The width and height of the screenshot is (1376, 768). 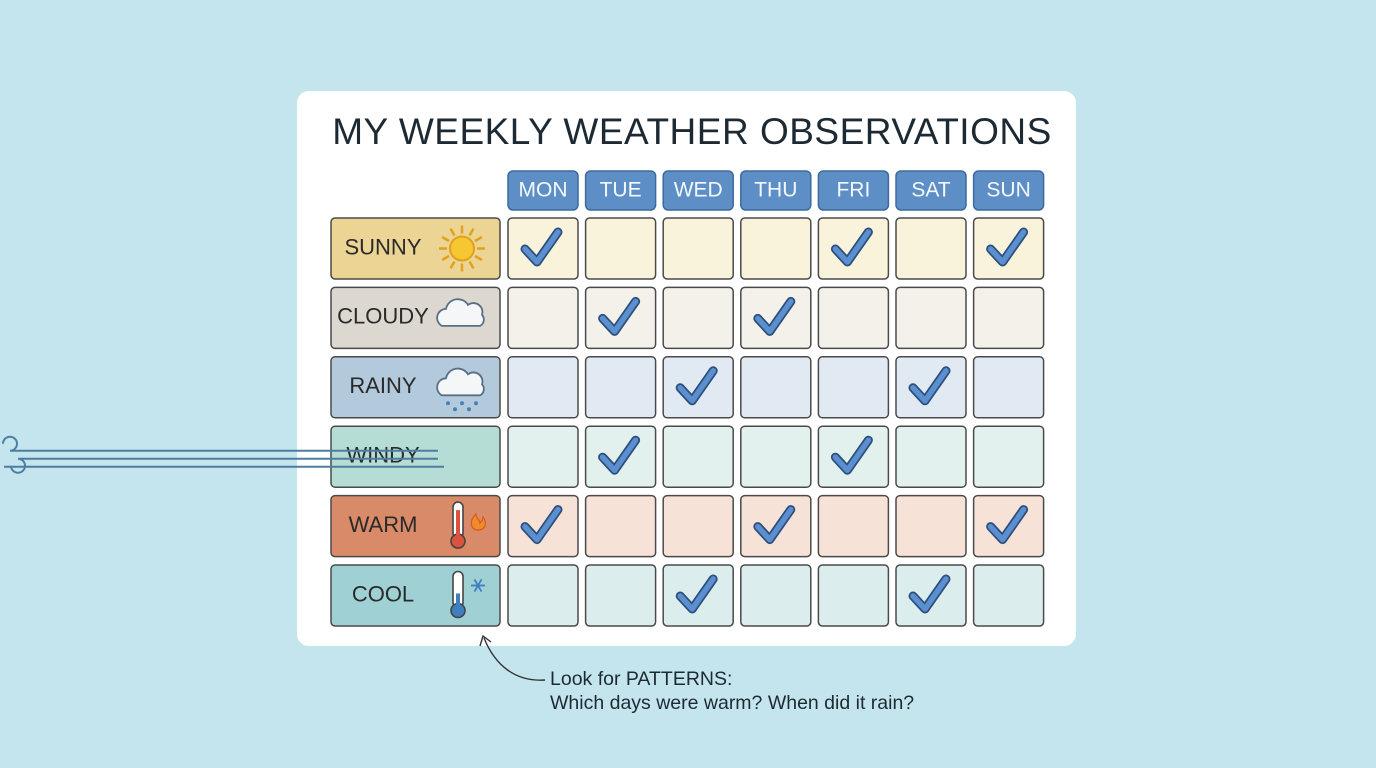 What do you see at coordinates (382, 246) in the screenshot?
I see `row-label: SUNNY` at bounding box center [382, 246].